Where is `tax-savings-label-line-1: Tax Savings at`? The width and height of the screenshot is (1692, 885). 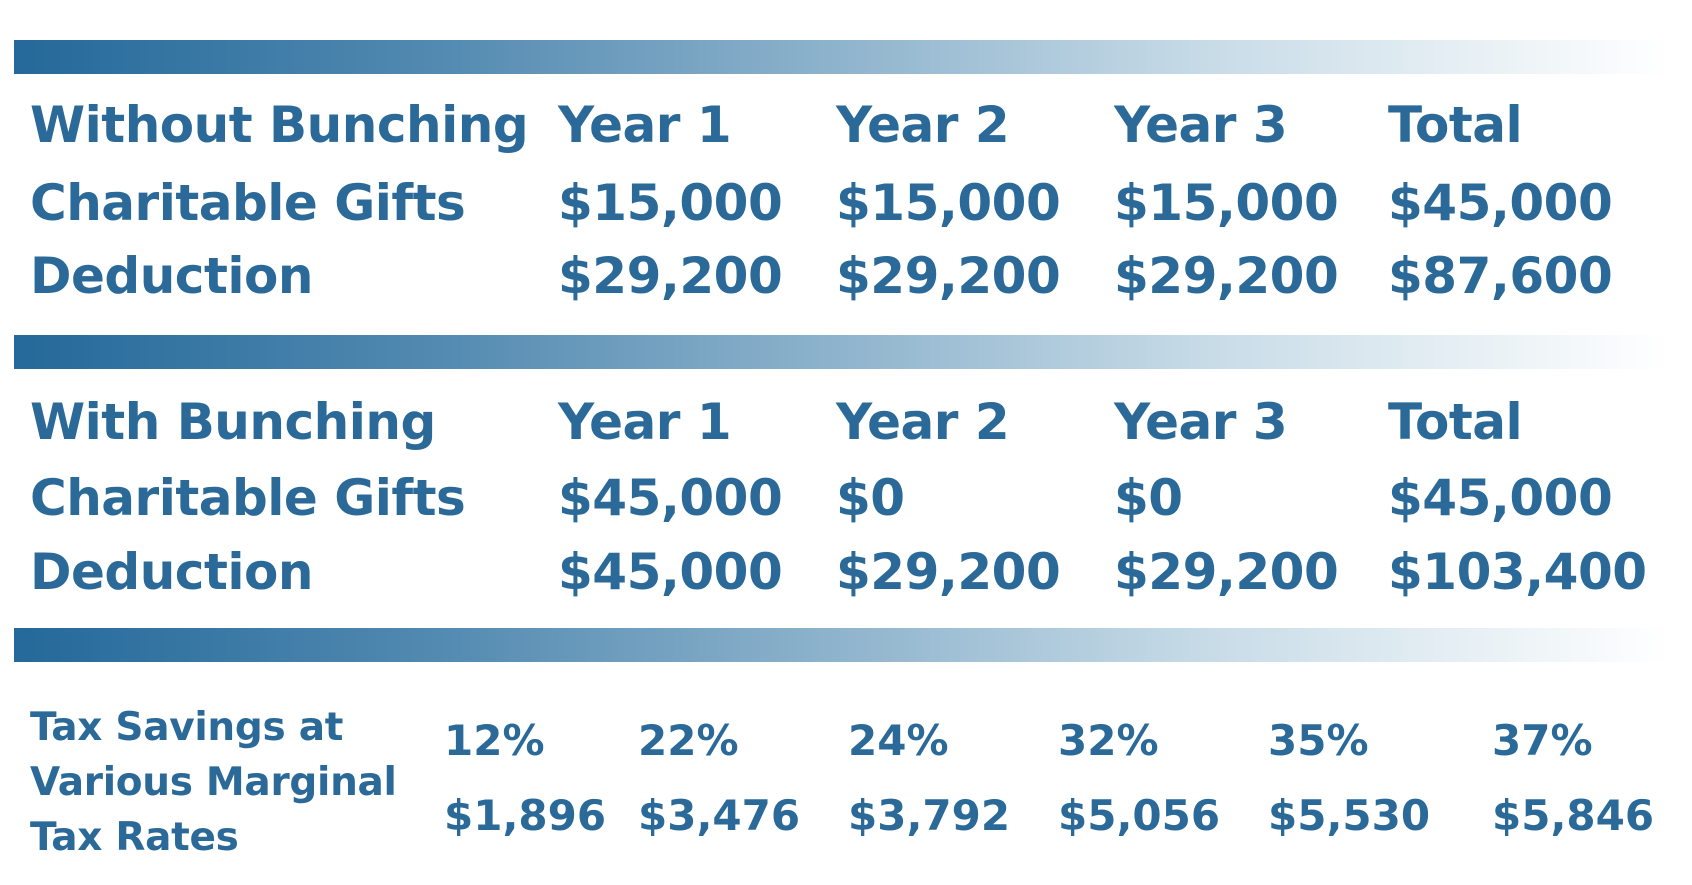 tax-savings-label-line-1: Tax Savings at is located at coordinates (187, 727).